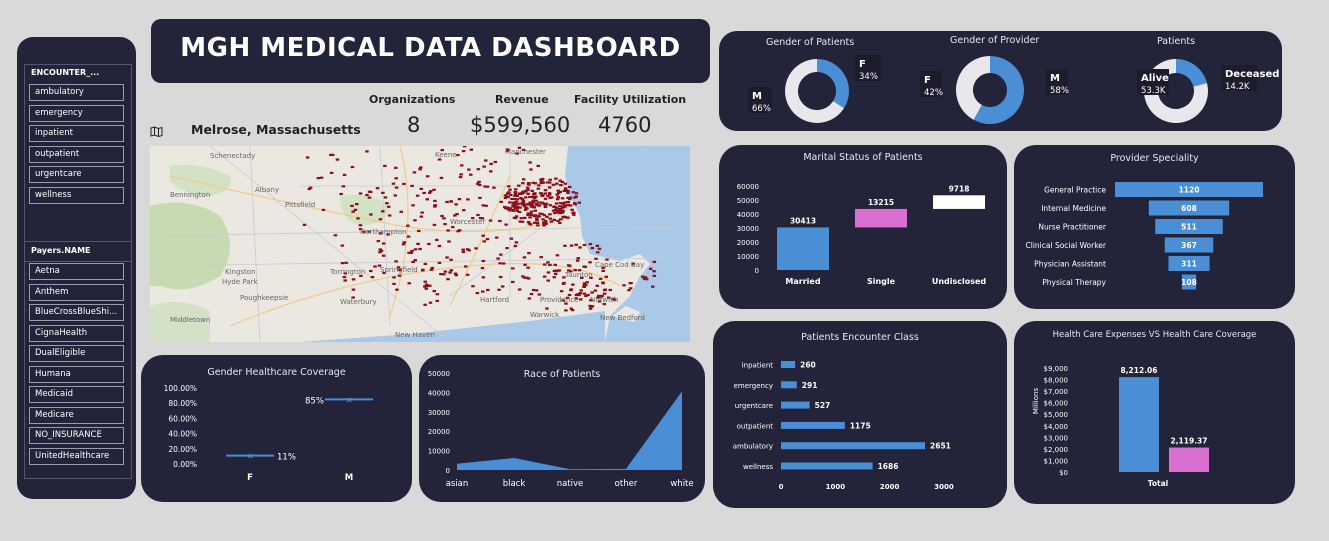 The width and height of the screenshot is (1329, 541). What do you see at coordinates (76, 174) in the screenshot?
I see `encounter-slicer-item-4: urgentcare` at bounding box center [76, 174].